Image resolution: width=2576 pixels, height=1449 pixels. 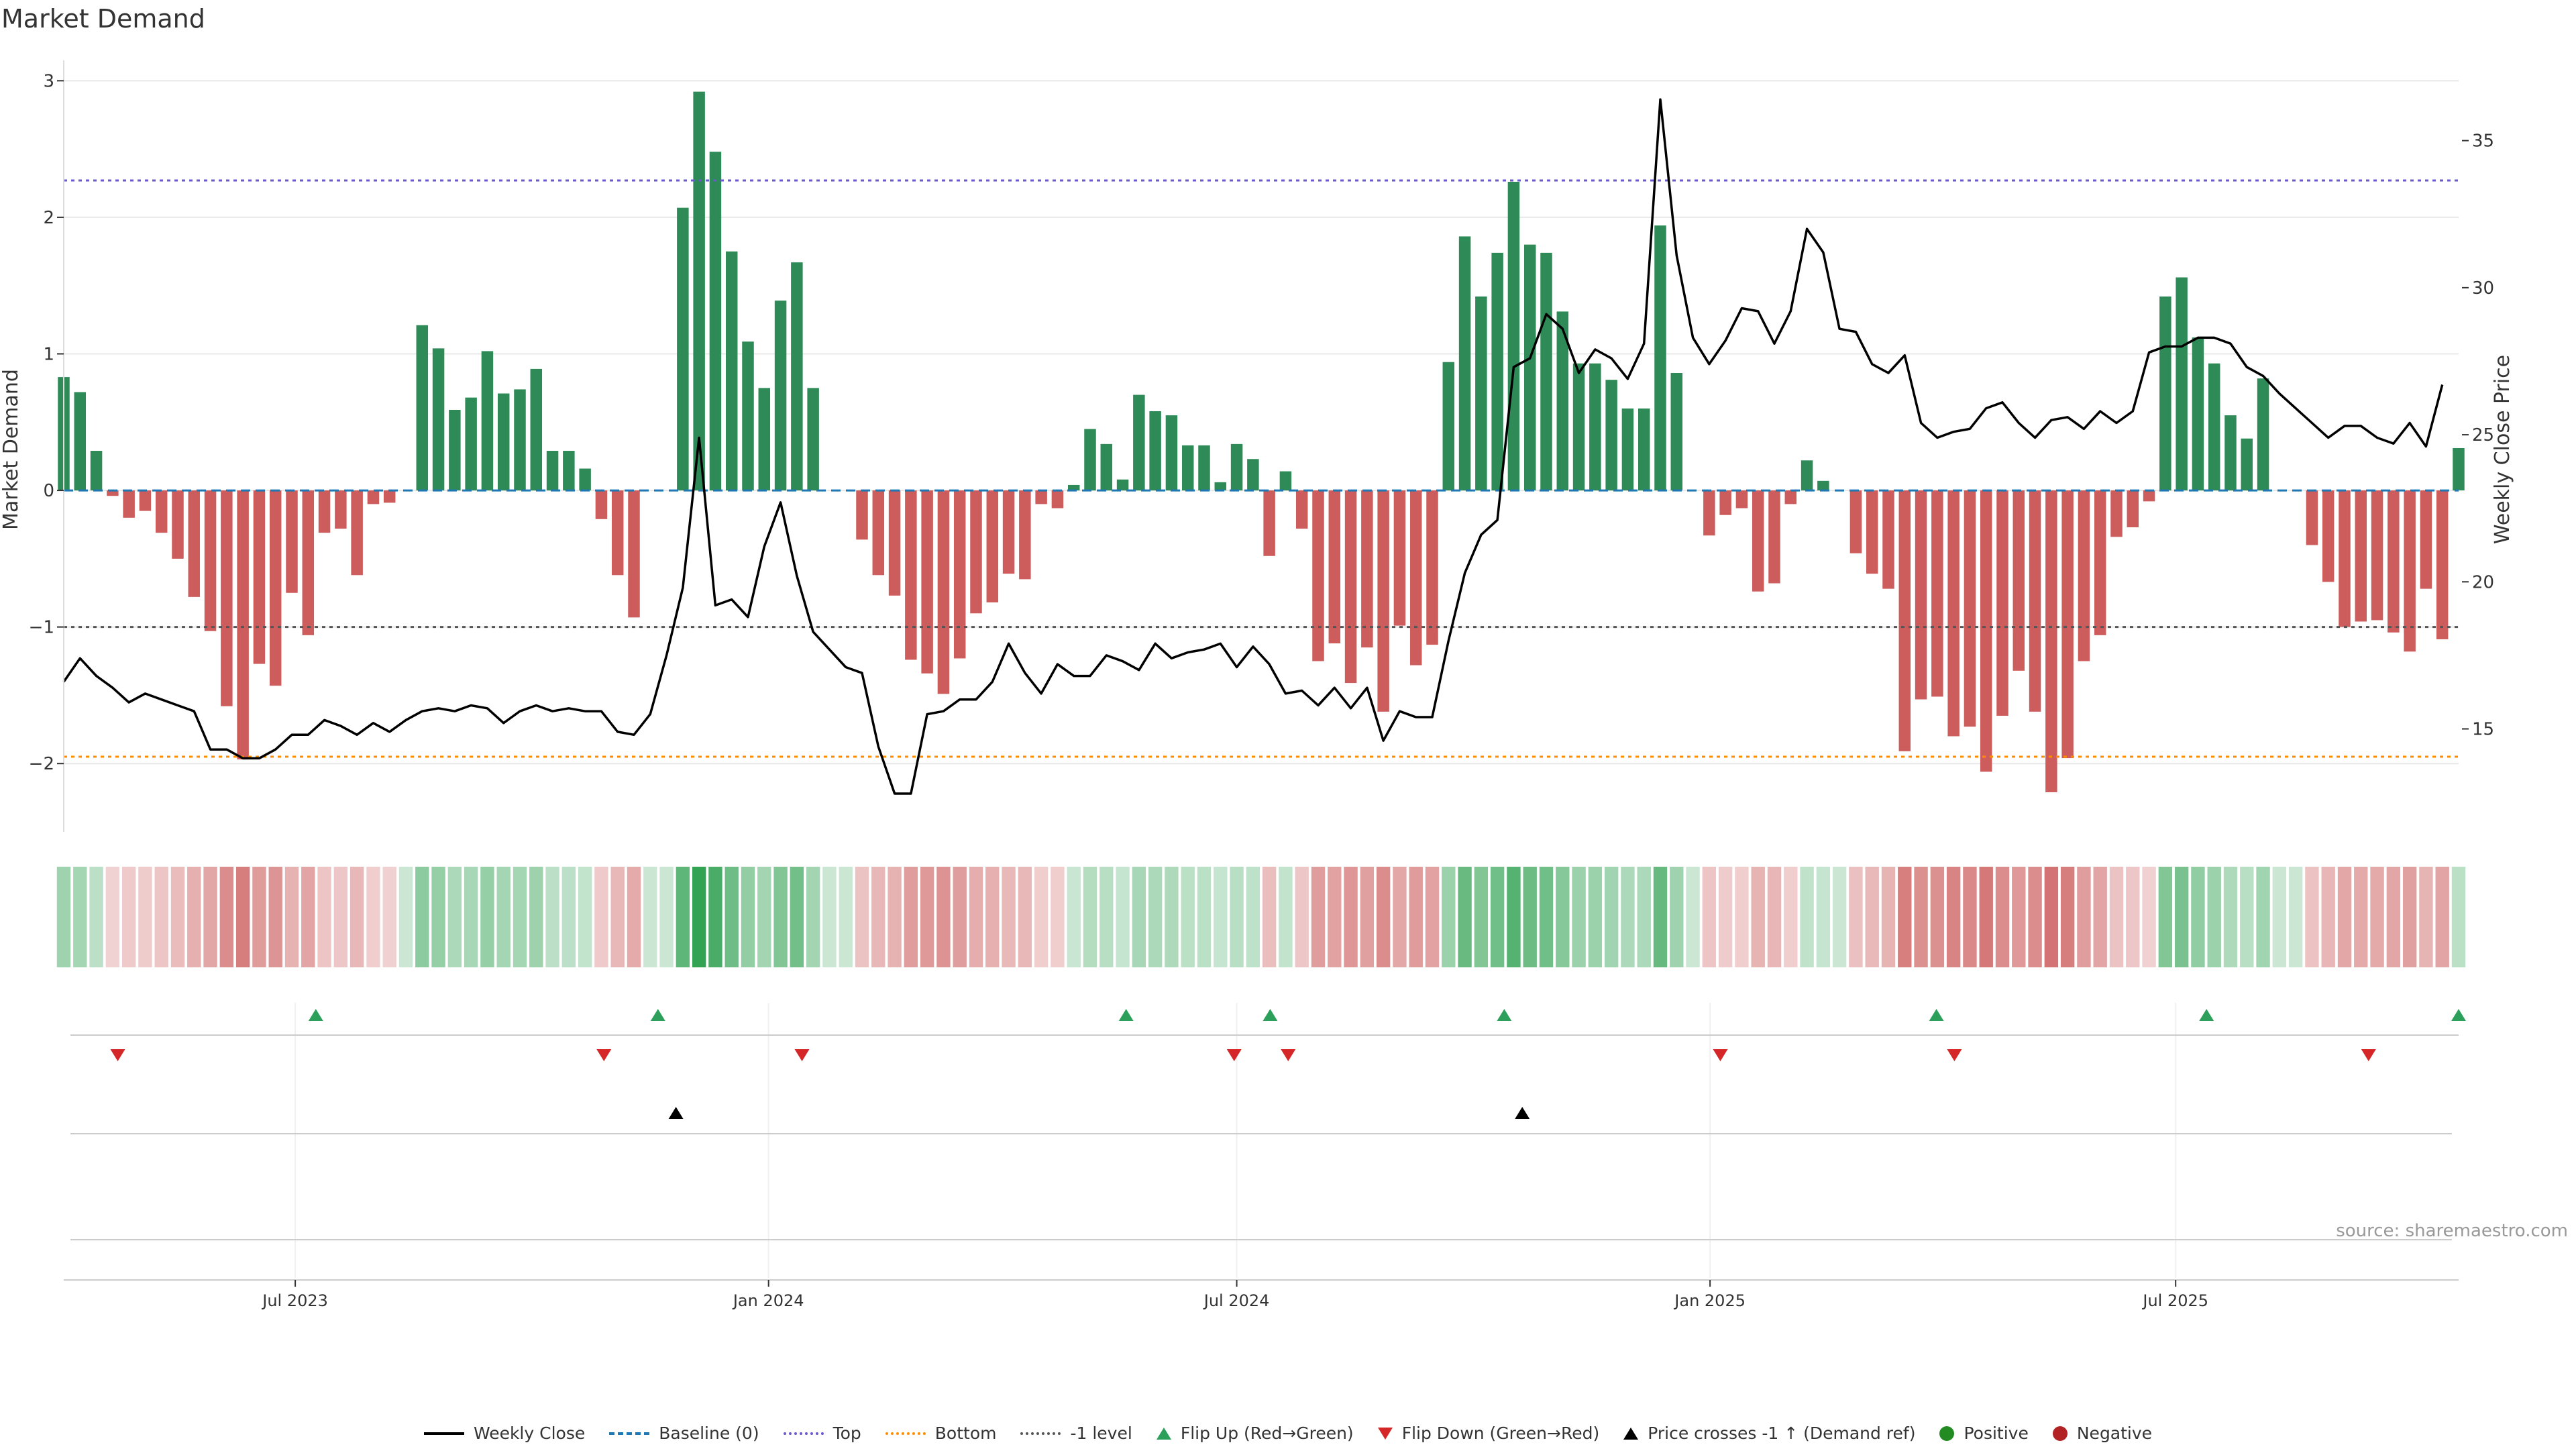 I want to click on legend-label: Weekly Close, so click(x=529, y=1433).